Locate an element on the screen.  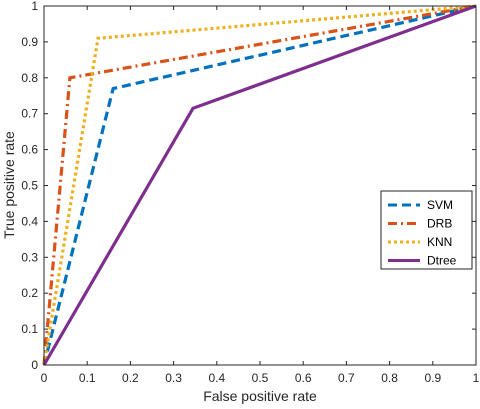
x-tick-label: 0.1 is located at coordinates (87, 378).